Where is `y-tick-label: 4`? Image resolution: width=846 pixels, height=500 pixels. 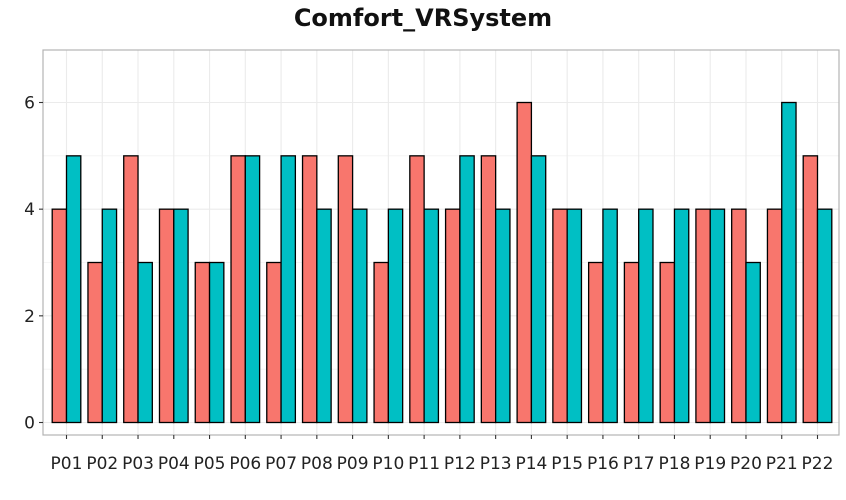
y-tick-label: 4 is located at coordinates (29, 210).